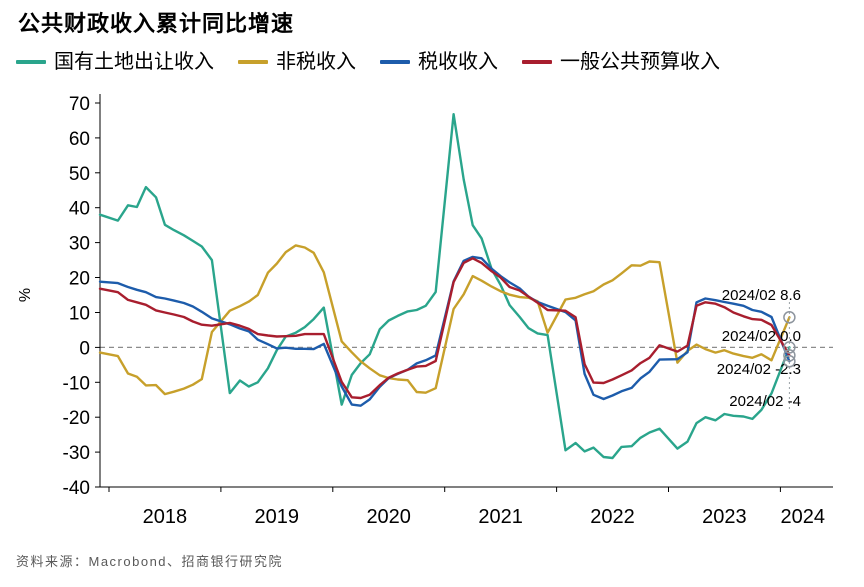 This screenshot has height=587, width=864. What do you see at coordinates (76, 383) in the screenshot?
I see `y-tick-label: -10` at bounding box center [76, 383].